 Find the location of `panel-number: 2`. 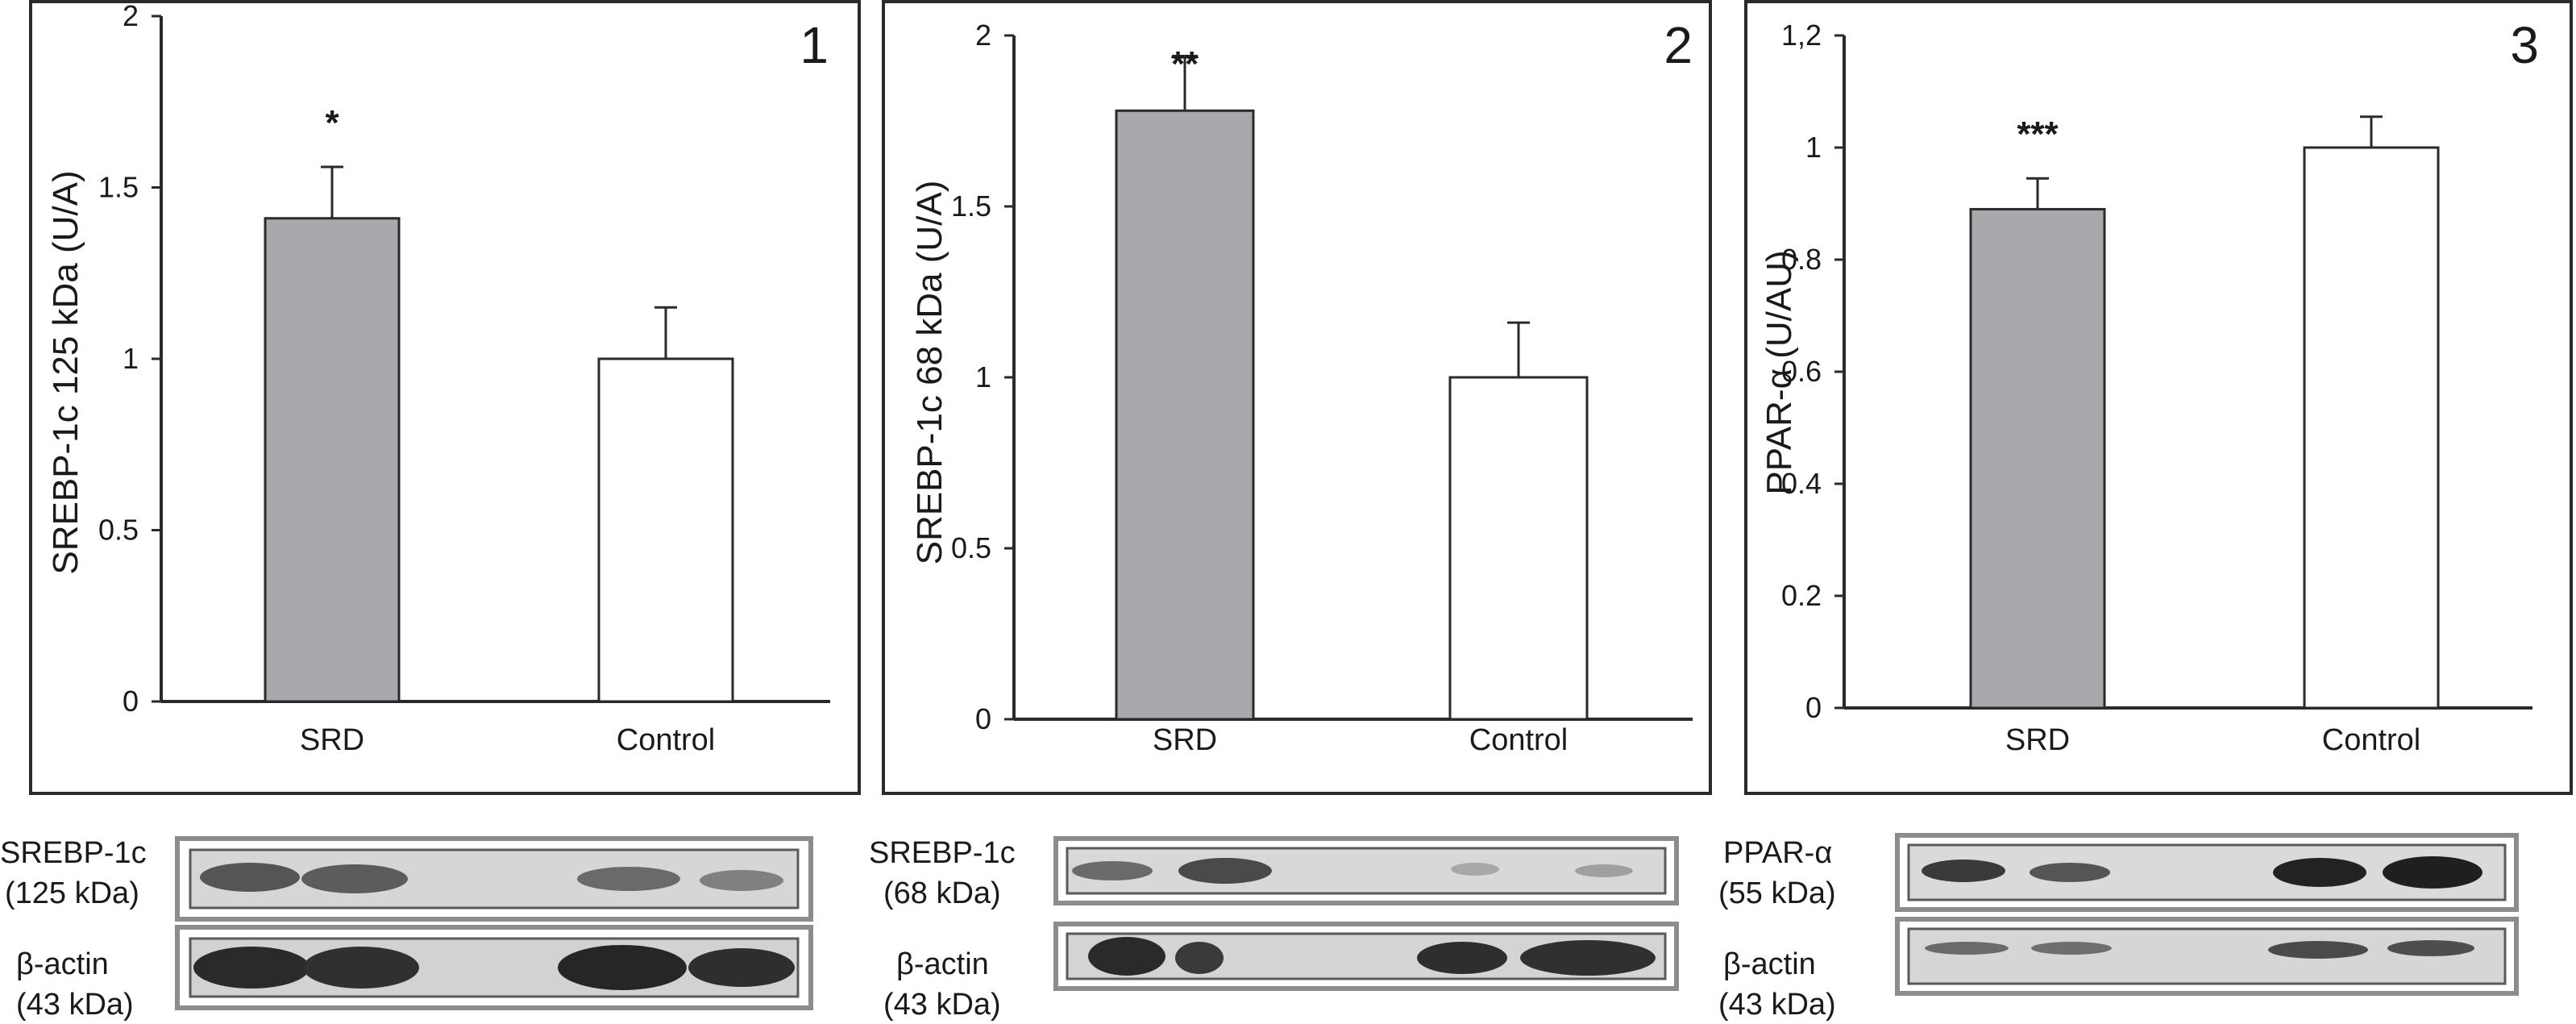

panel-number: 2 is located at coordinates (1678, 45).